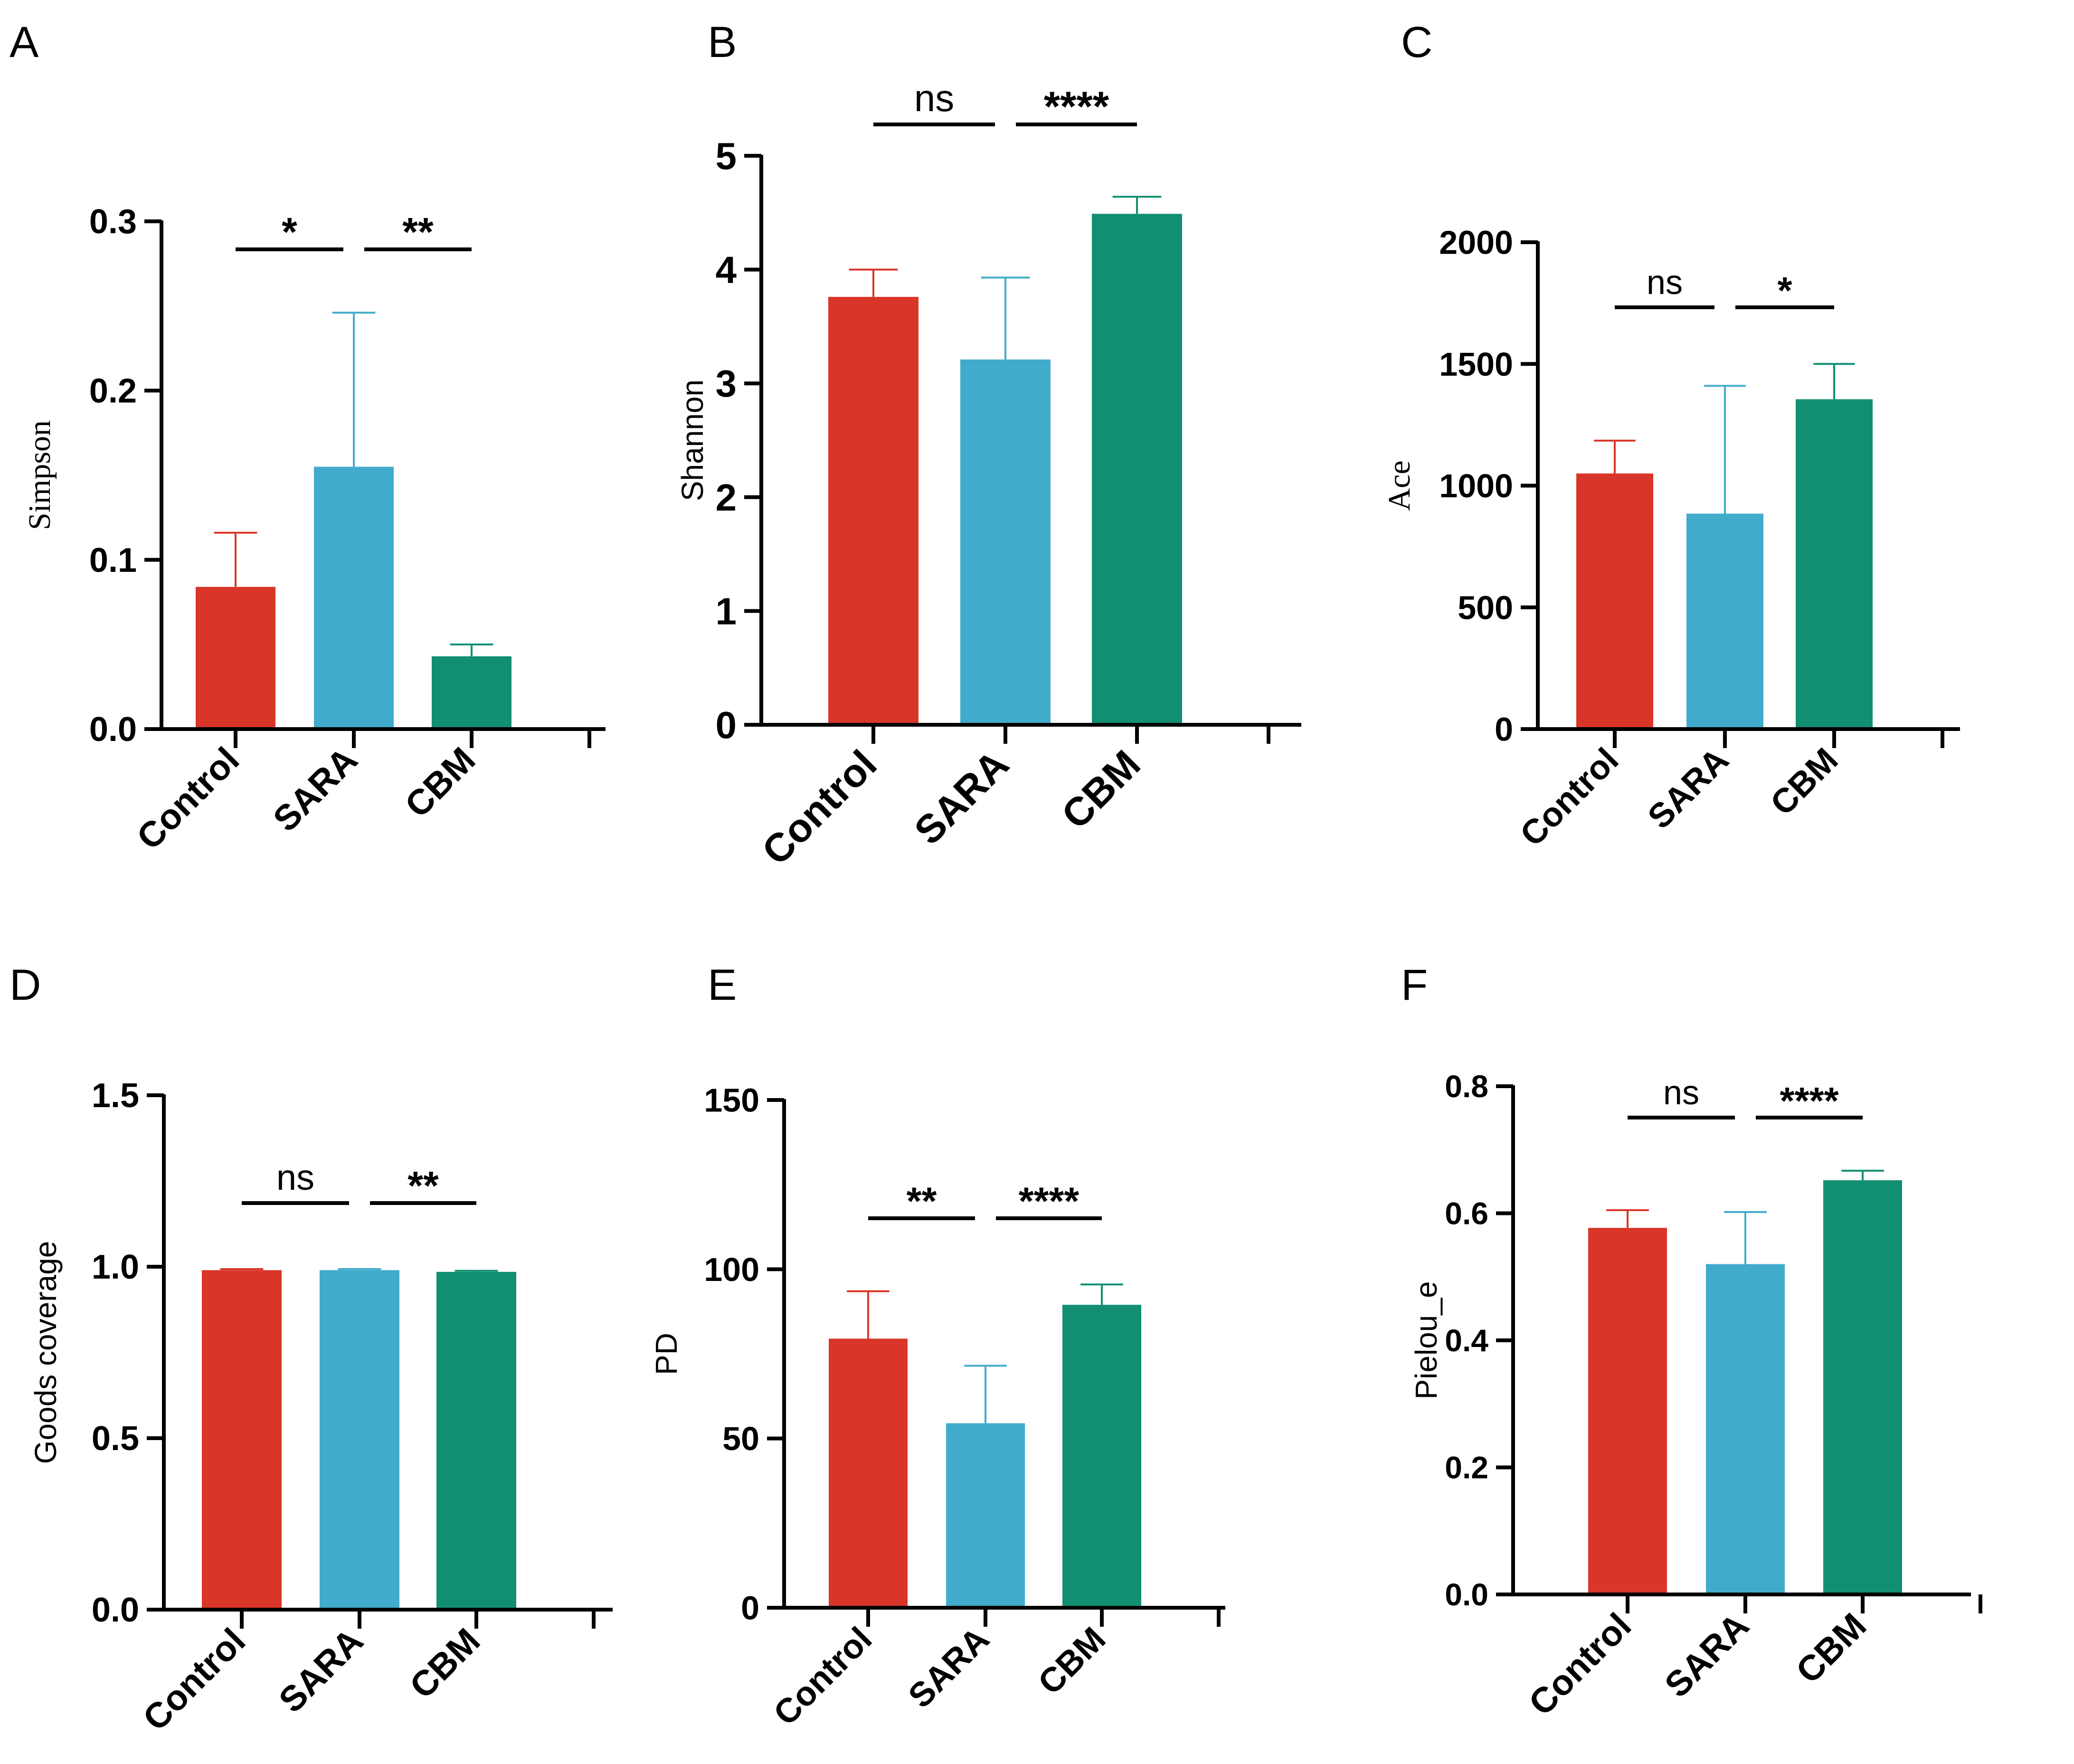 The height and width of the screenshot is (1764, 2074). I want to click on y-axis-title: Simpson, so click(39, 475).